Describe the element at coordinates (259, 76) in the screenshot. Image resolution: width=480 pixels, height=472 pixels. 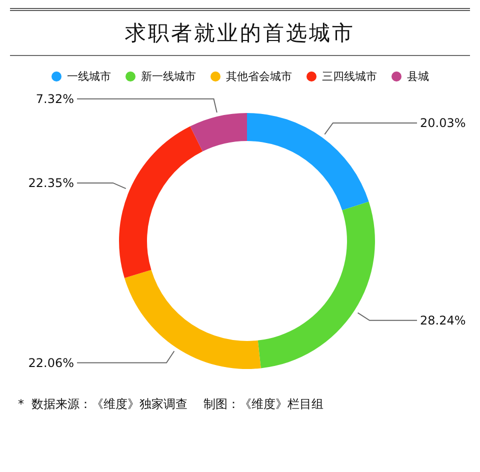
I see `legend-label: 其他省会城市` at that location.